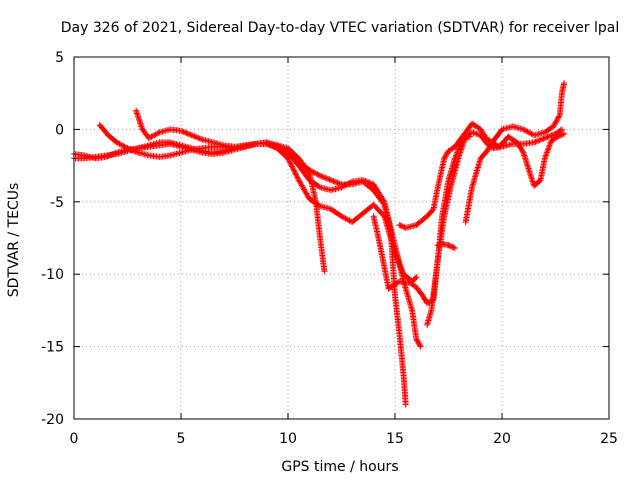 This screenshot has width=640, height=480. What do you see at coordinates (181, 439) in the screenshot?
I see `x-tick-label: 5` at bounding box center [181, 439].